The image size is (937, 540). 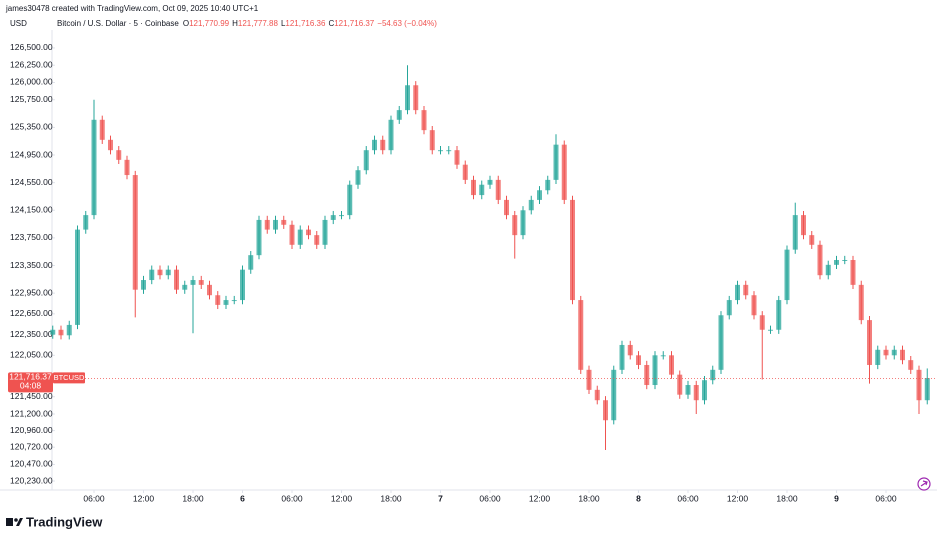 I want to click on x-tick-label: 9, so click(x=836, y=498).